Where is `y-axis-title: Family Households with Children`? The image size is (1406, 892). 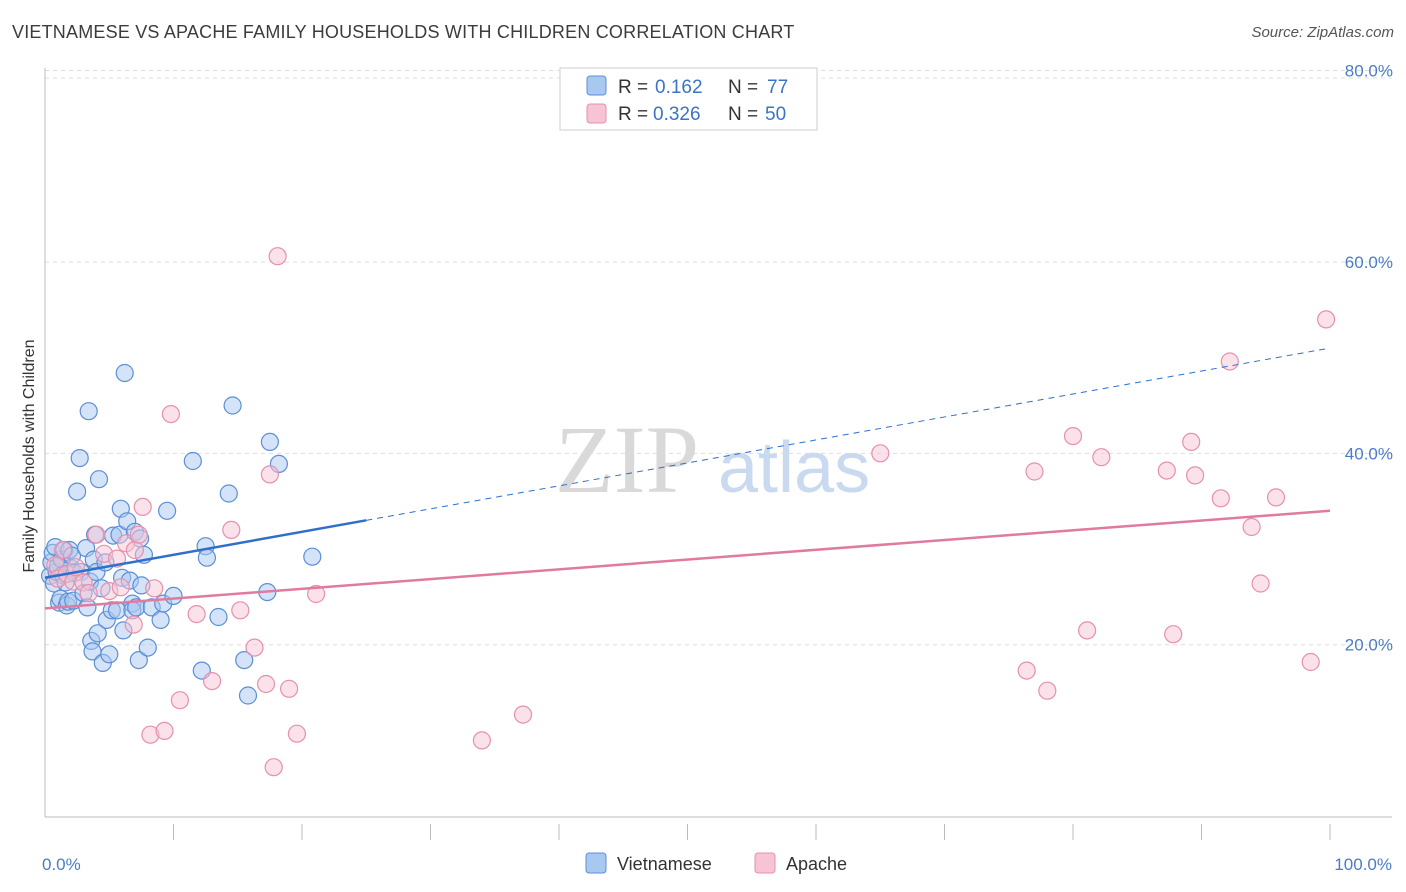 y-axis-title: Family Households with Children is located at coordinates (29, 456).